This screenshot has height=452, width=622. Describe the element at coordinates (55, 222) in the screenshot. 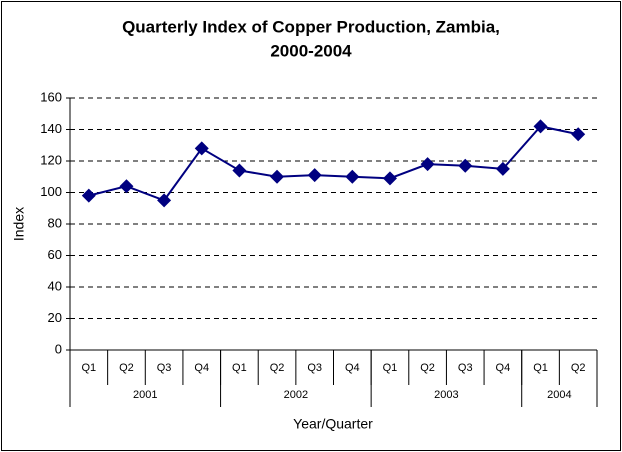

I see `y-tick-label: 80` at that location.